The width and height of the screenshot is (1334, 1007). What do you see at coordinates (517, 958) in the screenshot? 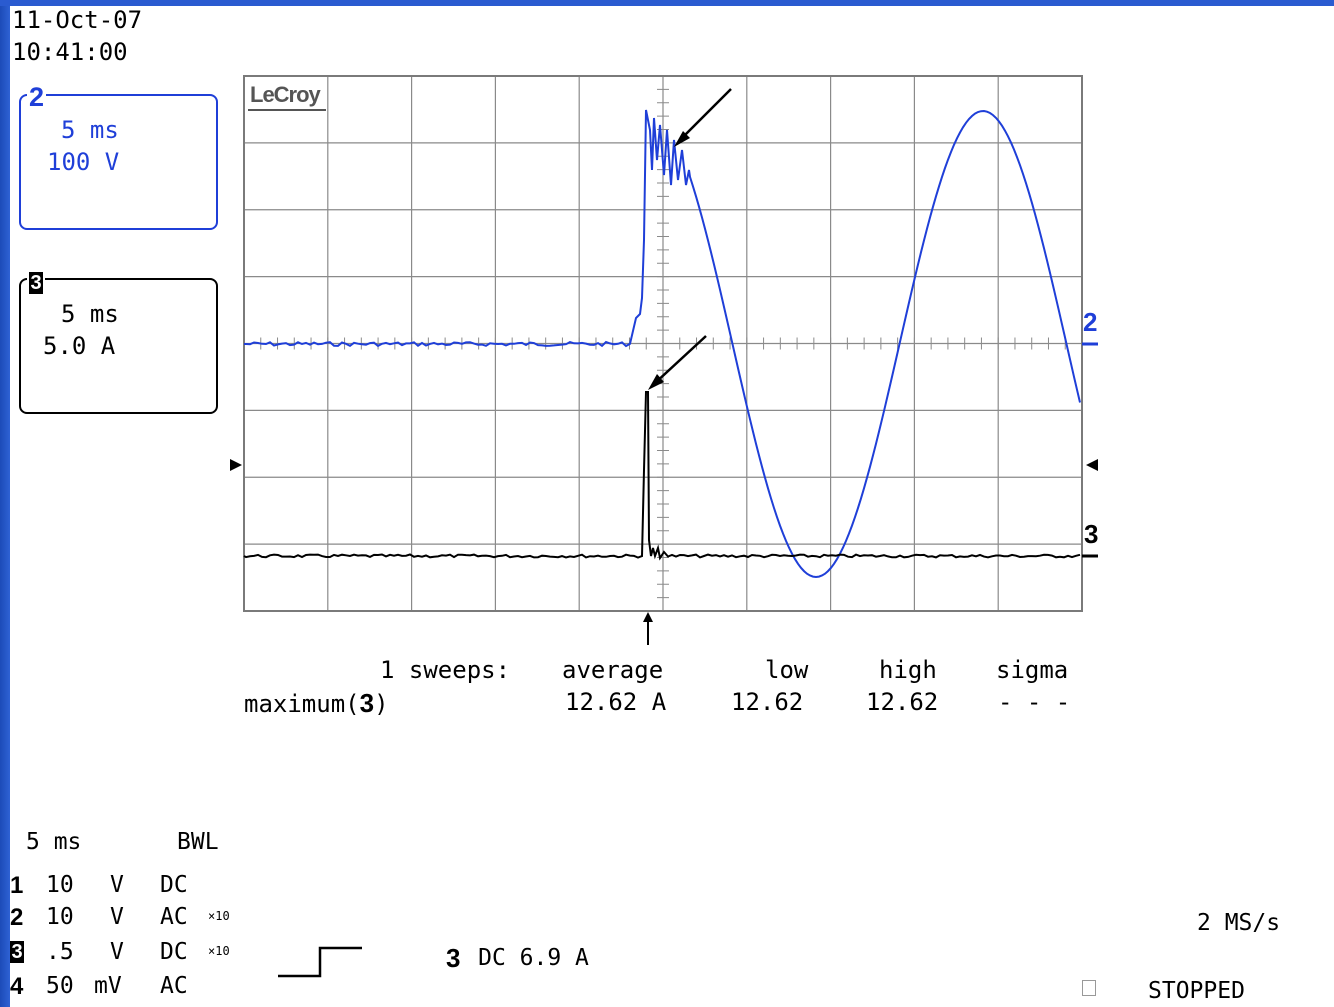
I see `trigger-setting: 3 DC 6.9 A` at bounding box center [517, 958].